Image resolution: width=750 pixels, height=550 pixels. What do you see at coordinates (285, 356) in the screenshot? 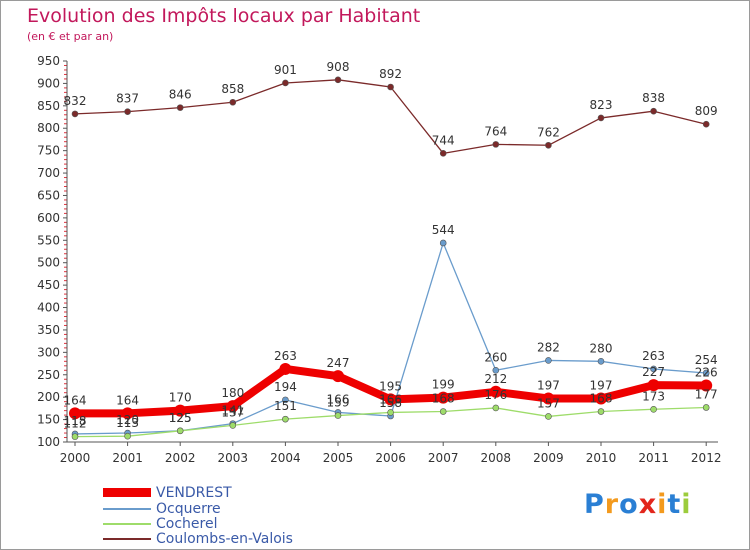
I see `data-label-vendrest: 263` at bounding box center [285, 356].